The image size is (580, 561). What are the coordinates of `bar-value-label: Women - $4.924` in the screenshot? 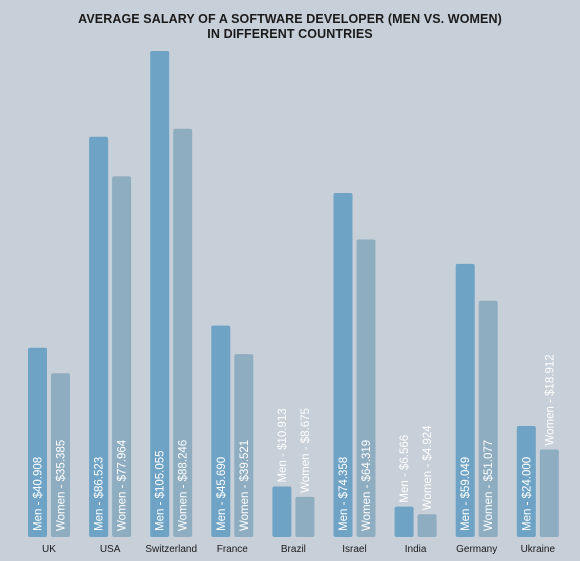 It's located at (428, 467).